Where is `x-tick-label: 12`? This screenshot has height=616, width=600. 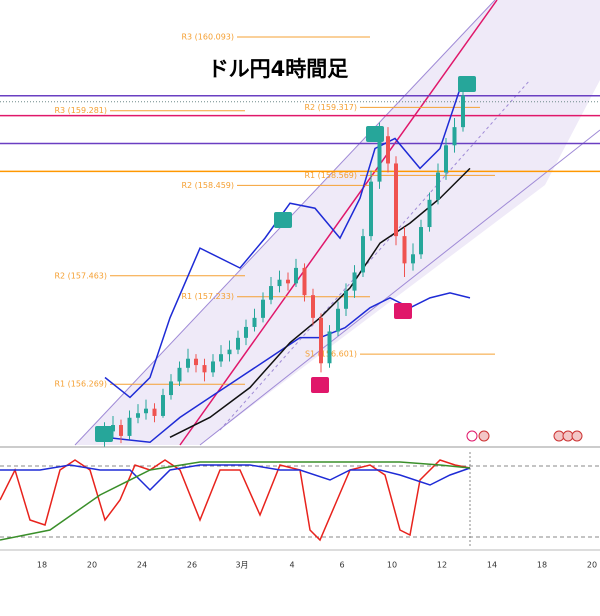 x-tick-label: 12 is located at coordinates (442, 565).